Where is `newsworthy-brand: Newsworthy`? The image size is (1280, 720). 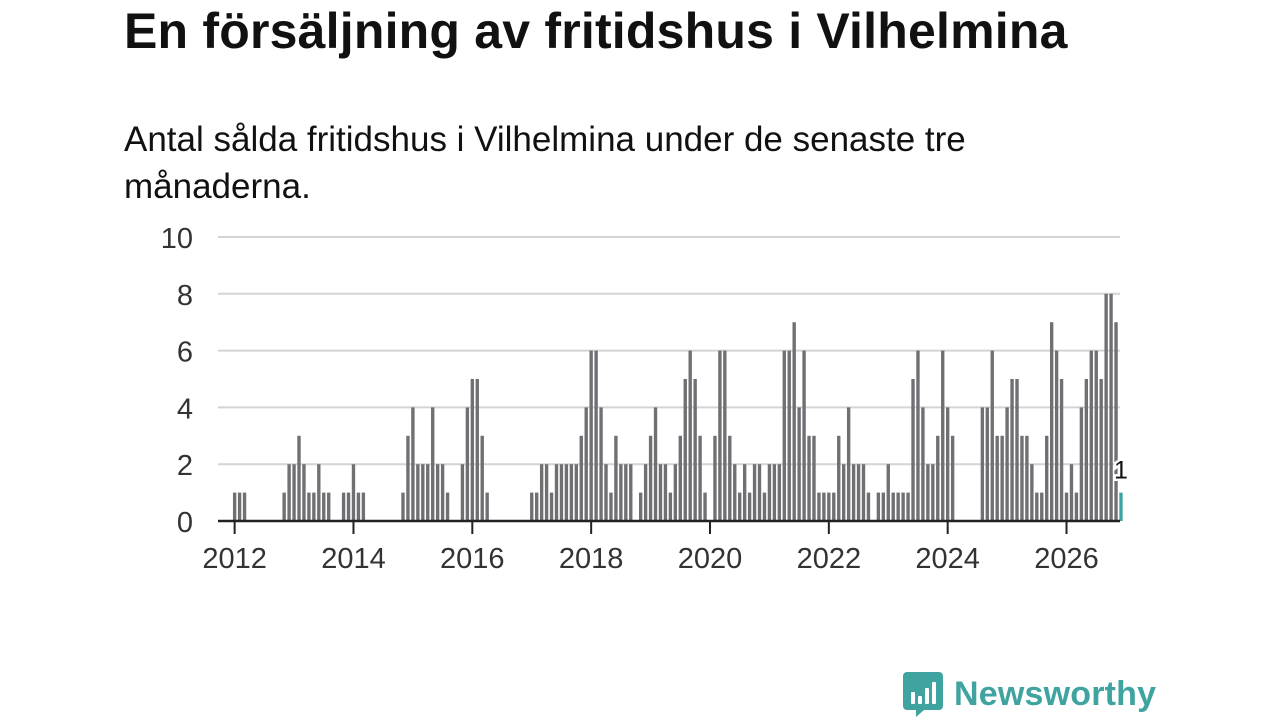
newsworthy-brand: Newsworthy is located at coordinates (1029, 694).